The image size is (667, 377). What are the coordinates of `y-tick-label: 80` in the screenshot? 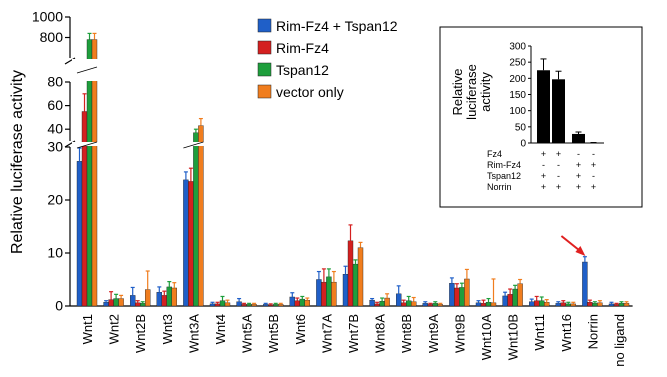 It's located at (55, 82).